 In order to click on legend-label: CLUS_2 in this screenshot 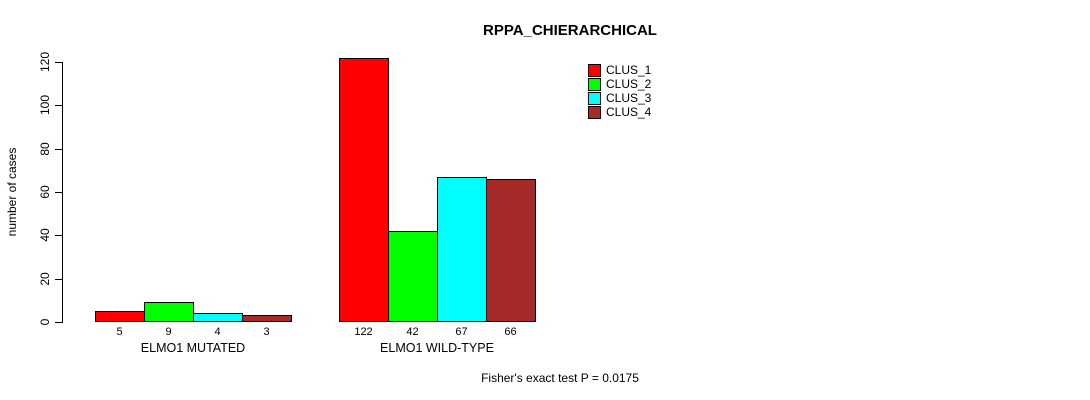, I will do `click(629, 84)`.